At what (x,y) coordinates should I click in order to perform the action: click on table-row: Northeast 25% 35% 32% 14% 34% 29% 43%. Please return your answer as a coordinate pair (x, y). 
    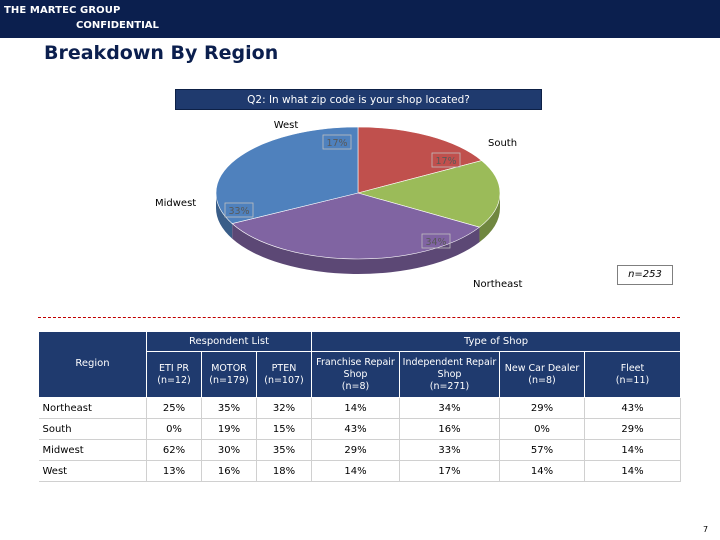
    Looking at the image, I should click on (359, 408).